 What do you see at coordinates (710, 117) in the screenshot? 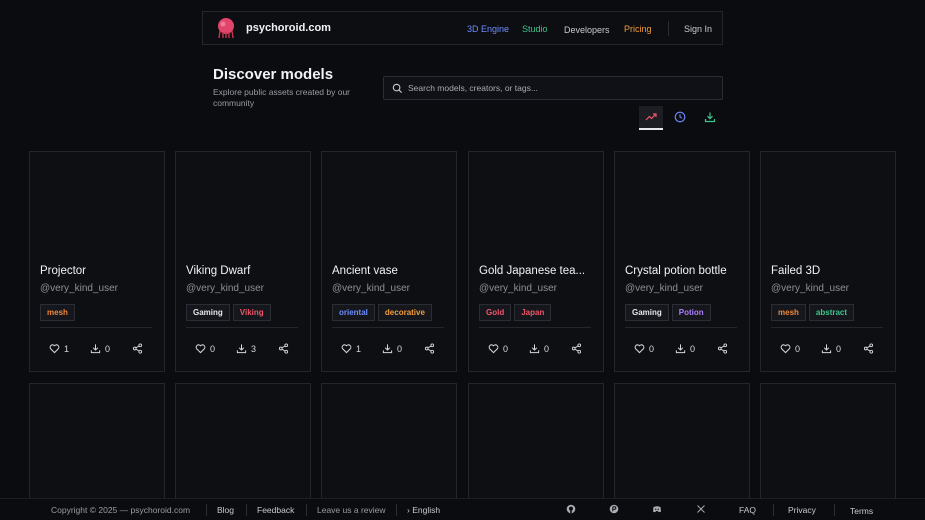
I see `sort-tab-downloads` at bounding box center [710, 117].